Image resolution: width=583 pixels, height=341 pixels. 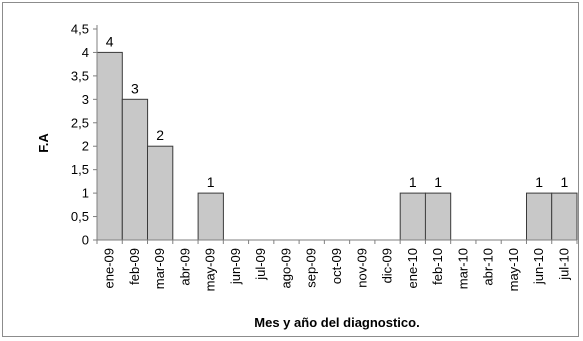 I want to click on x-tick-label: abr-09, so click(x=184, y=267).